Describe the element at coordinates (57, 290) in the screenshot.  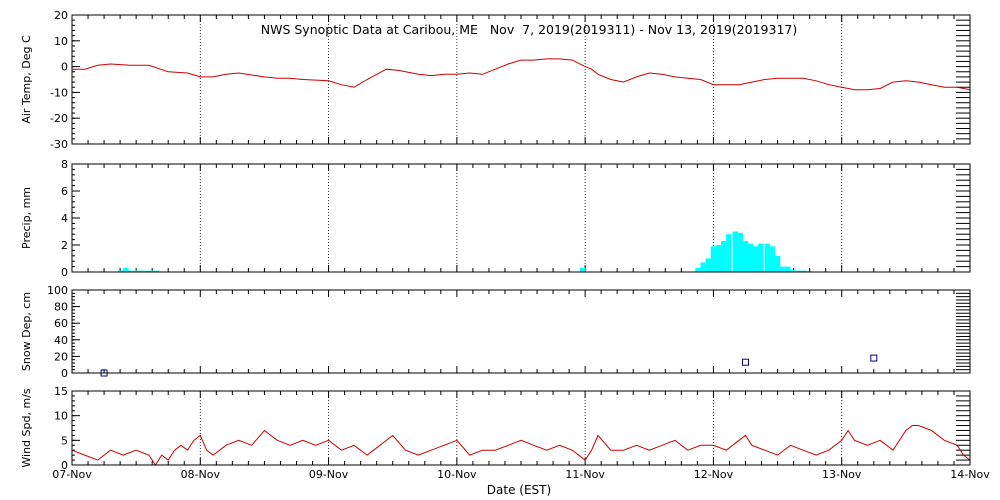
I see `y-tick-label: 100` at that location.